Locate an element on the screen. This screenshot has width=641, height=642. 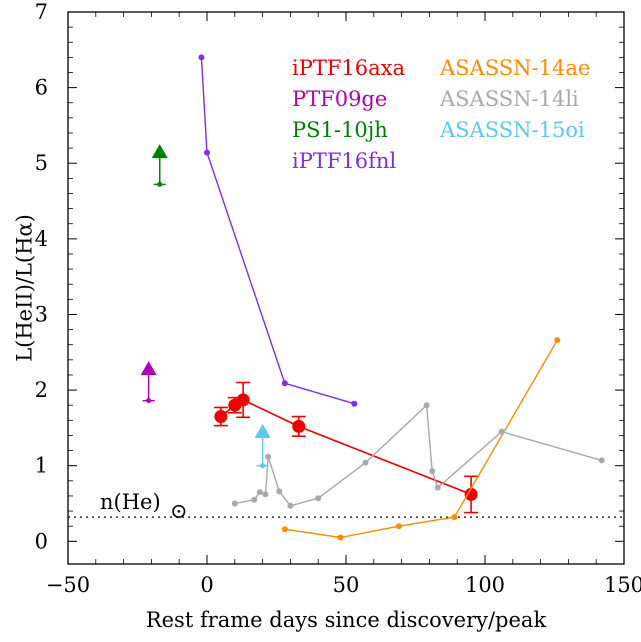
x-tick-label: 150 is located at coordinates (622, 585).